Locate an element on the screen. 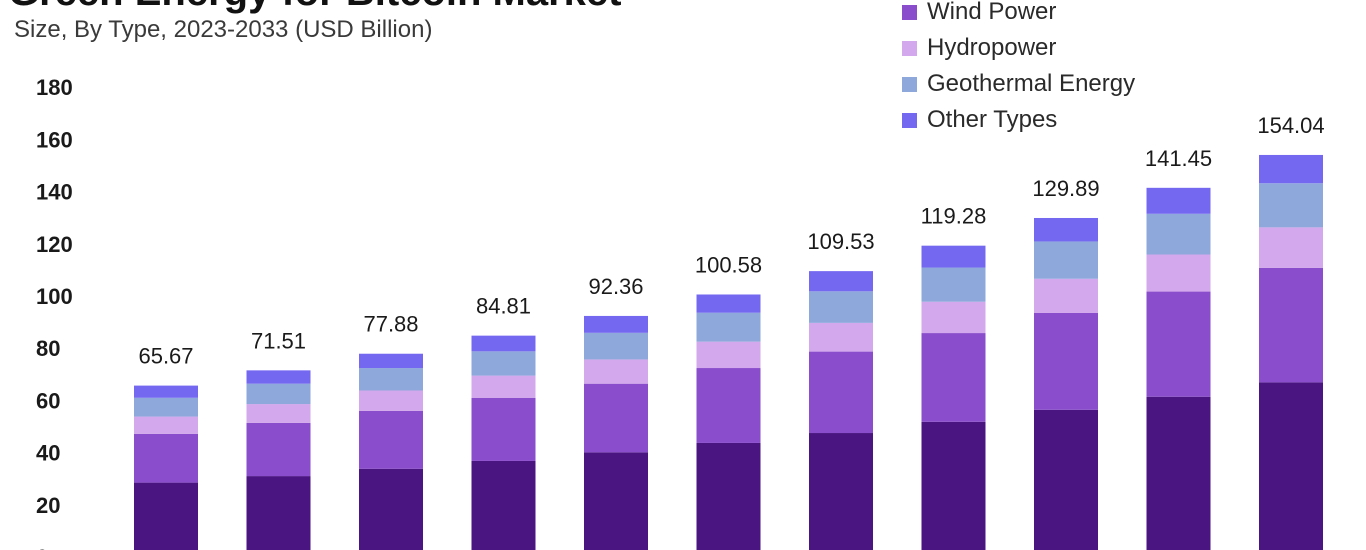 Image resolution: width=1366 pixels, height=550 pixels. bar-segment-wind-power-2026 is located at coordinates (503, 429).